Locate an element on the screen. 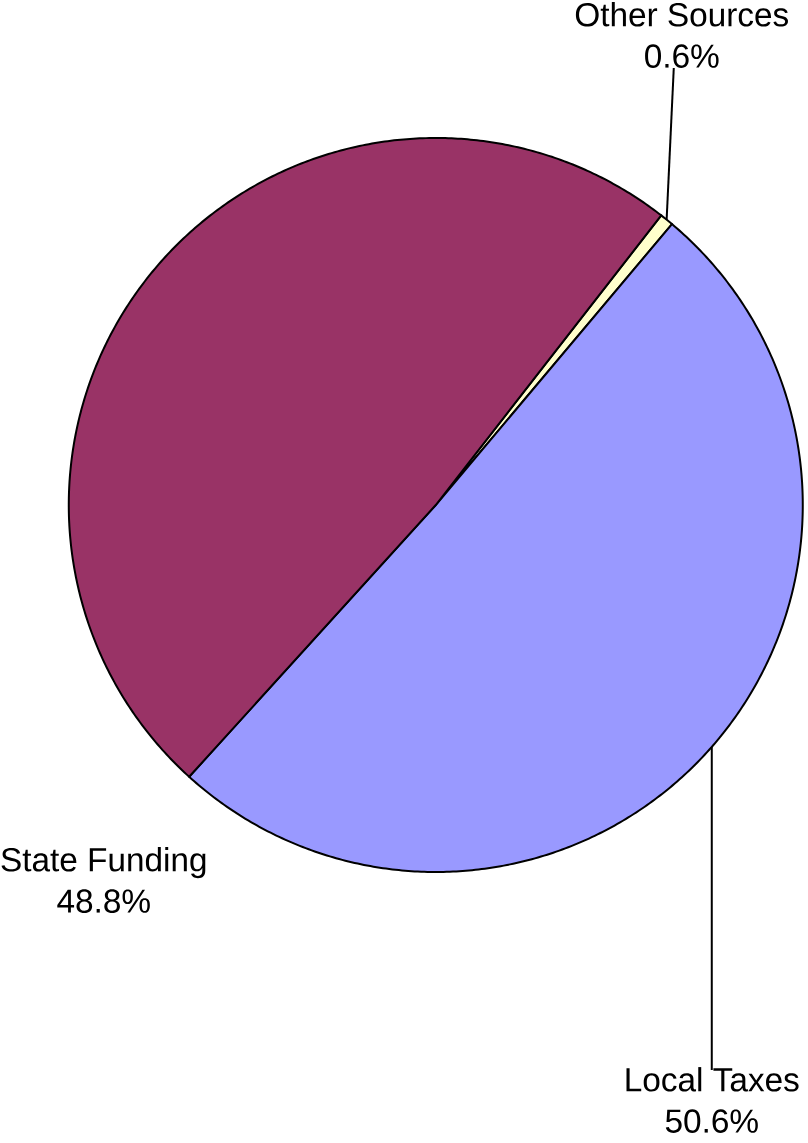 The image size is (808, 1143). data-label: 48.8% is located at coordinates (103, 901).